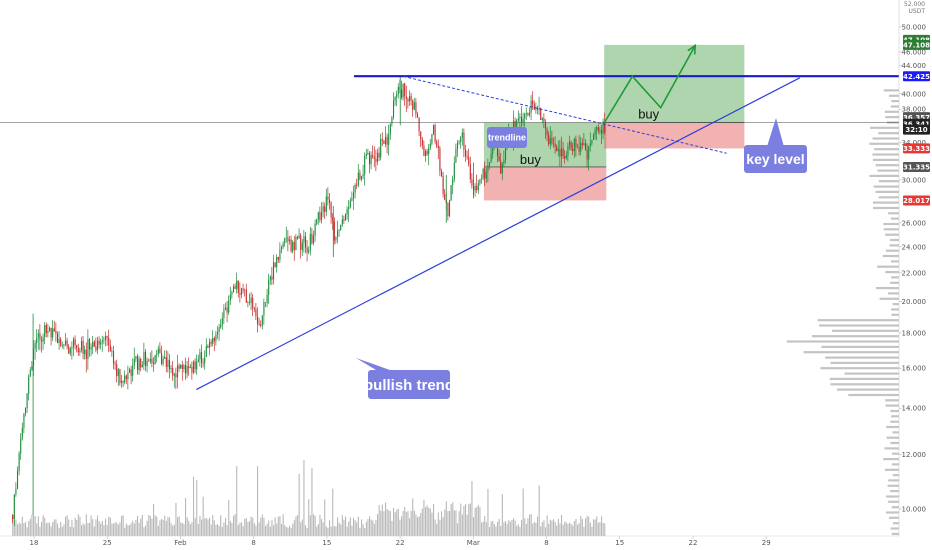 The image size is (932, 550). Describe the element at coordinates (775, 145) in the screenshot. I see `key-level-callout: key level` at that location.